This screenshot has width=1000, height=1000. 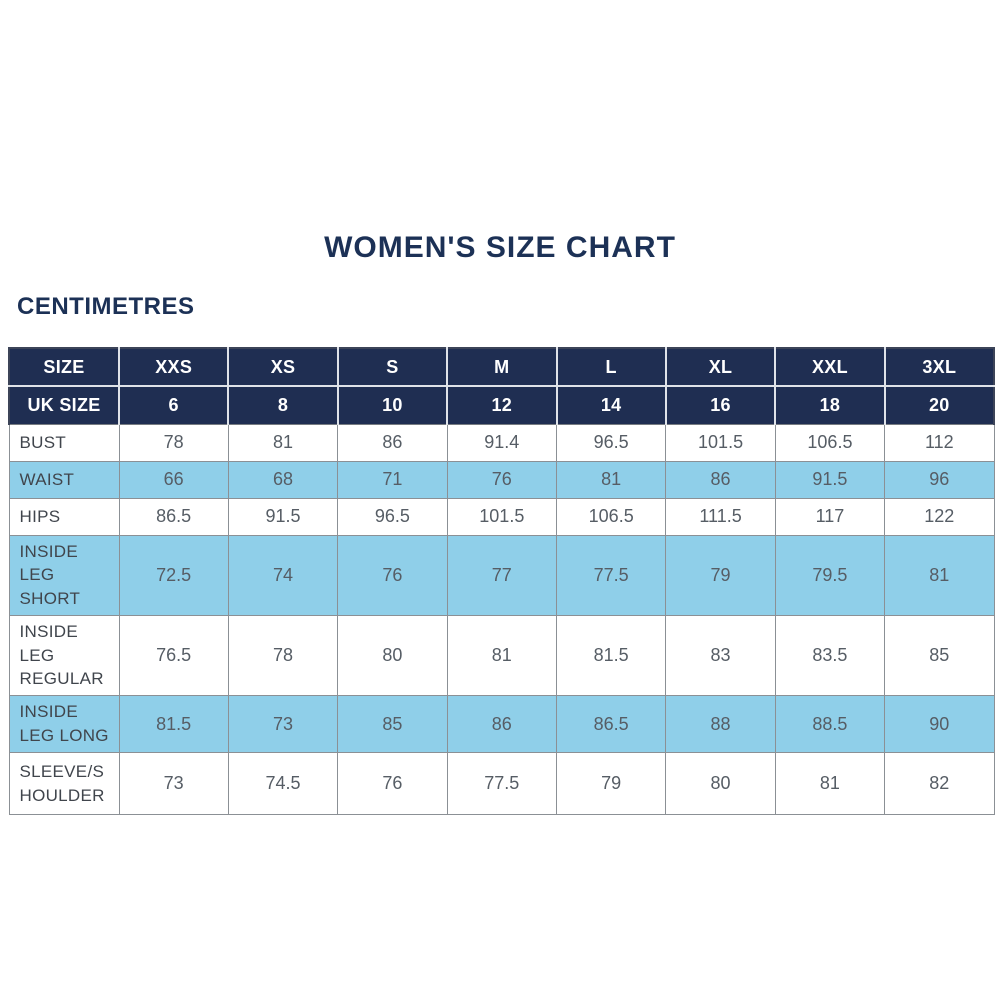 What do you see at coordinates (939, 405) in the screenshot?
I see `header-cell: 20` at bounding box center [939, 405].